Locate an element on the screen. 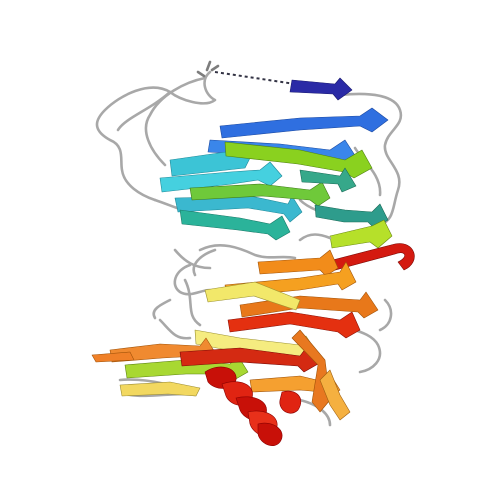 Image resolution: width=500 pixels, height=500 pixels. helix-end is located at coordinates (290, 402).